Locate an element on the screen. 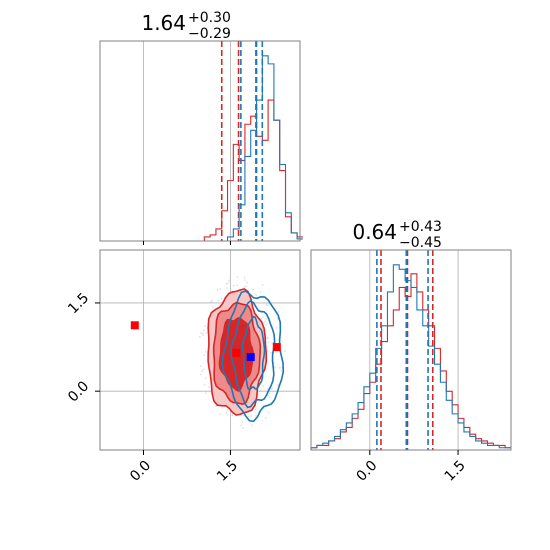 This screenshot has height=550, width=550. panel-title-minus: −0.45 is located at coordinates (420, 243).